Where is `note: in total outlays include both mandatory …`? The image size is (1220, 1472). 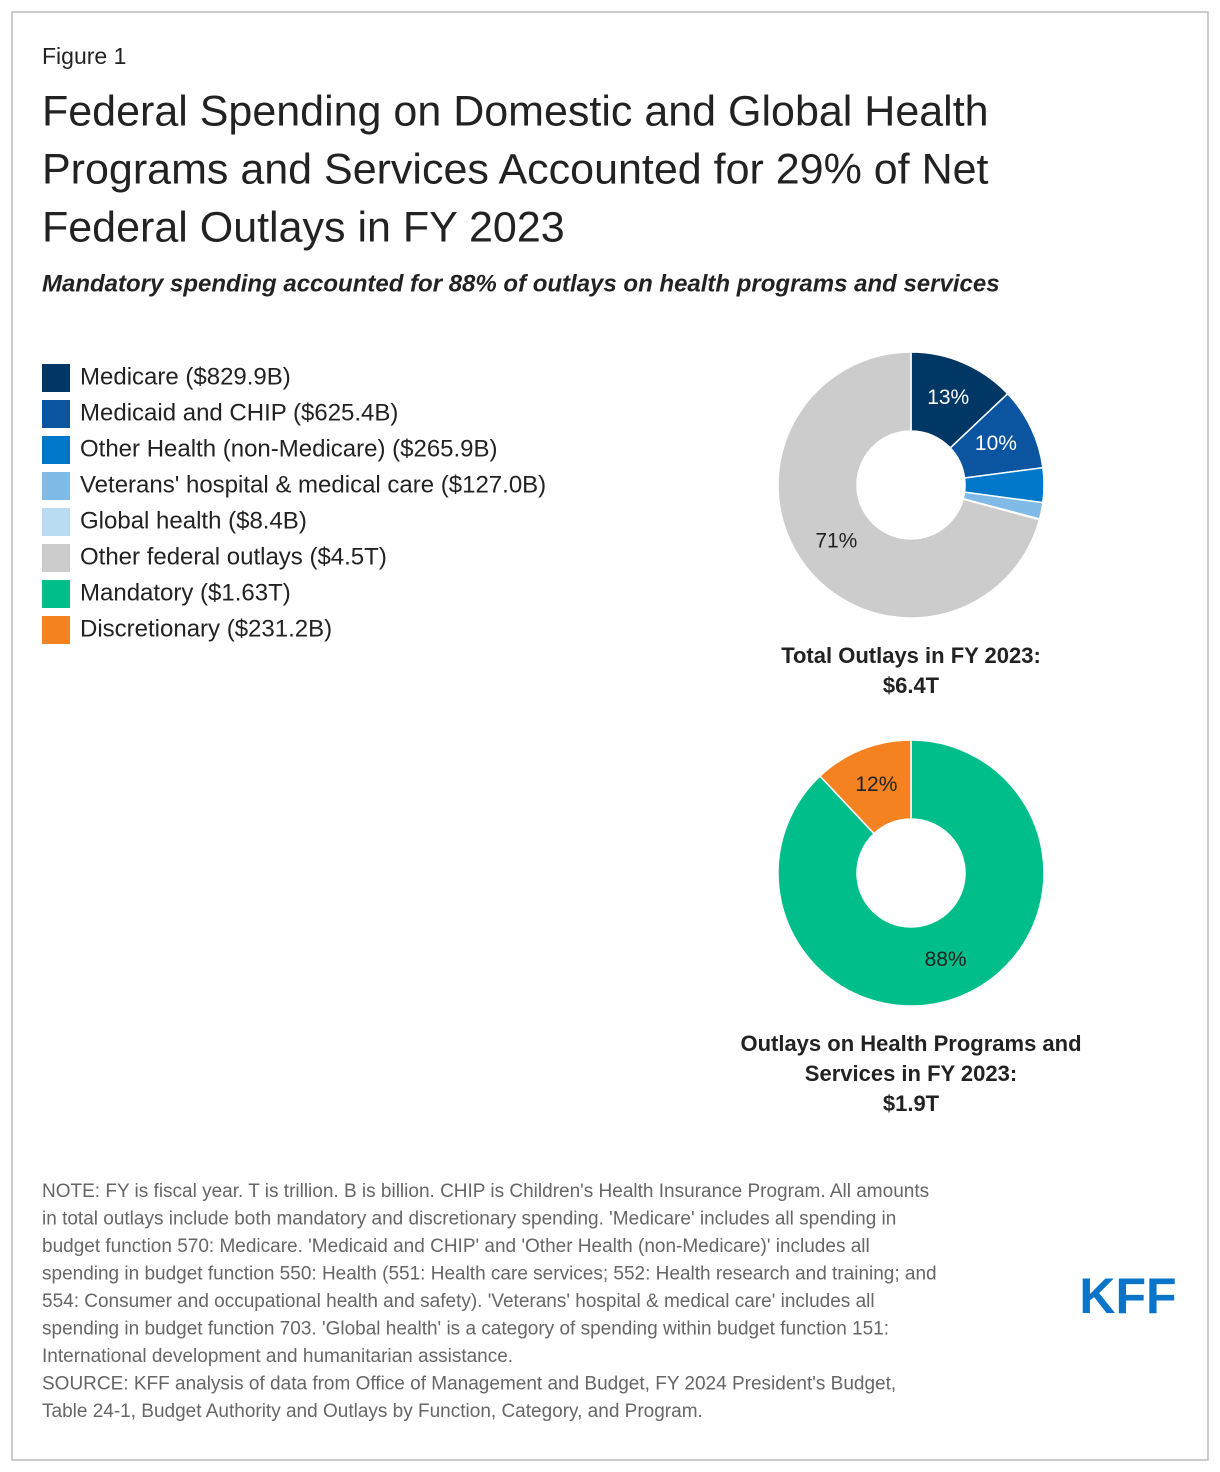
note: in total outlays include both mandatory … is located at coordinates (469, 1219).